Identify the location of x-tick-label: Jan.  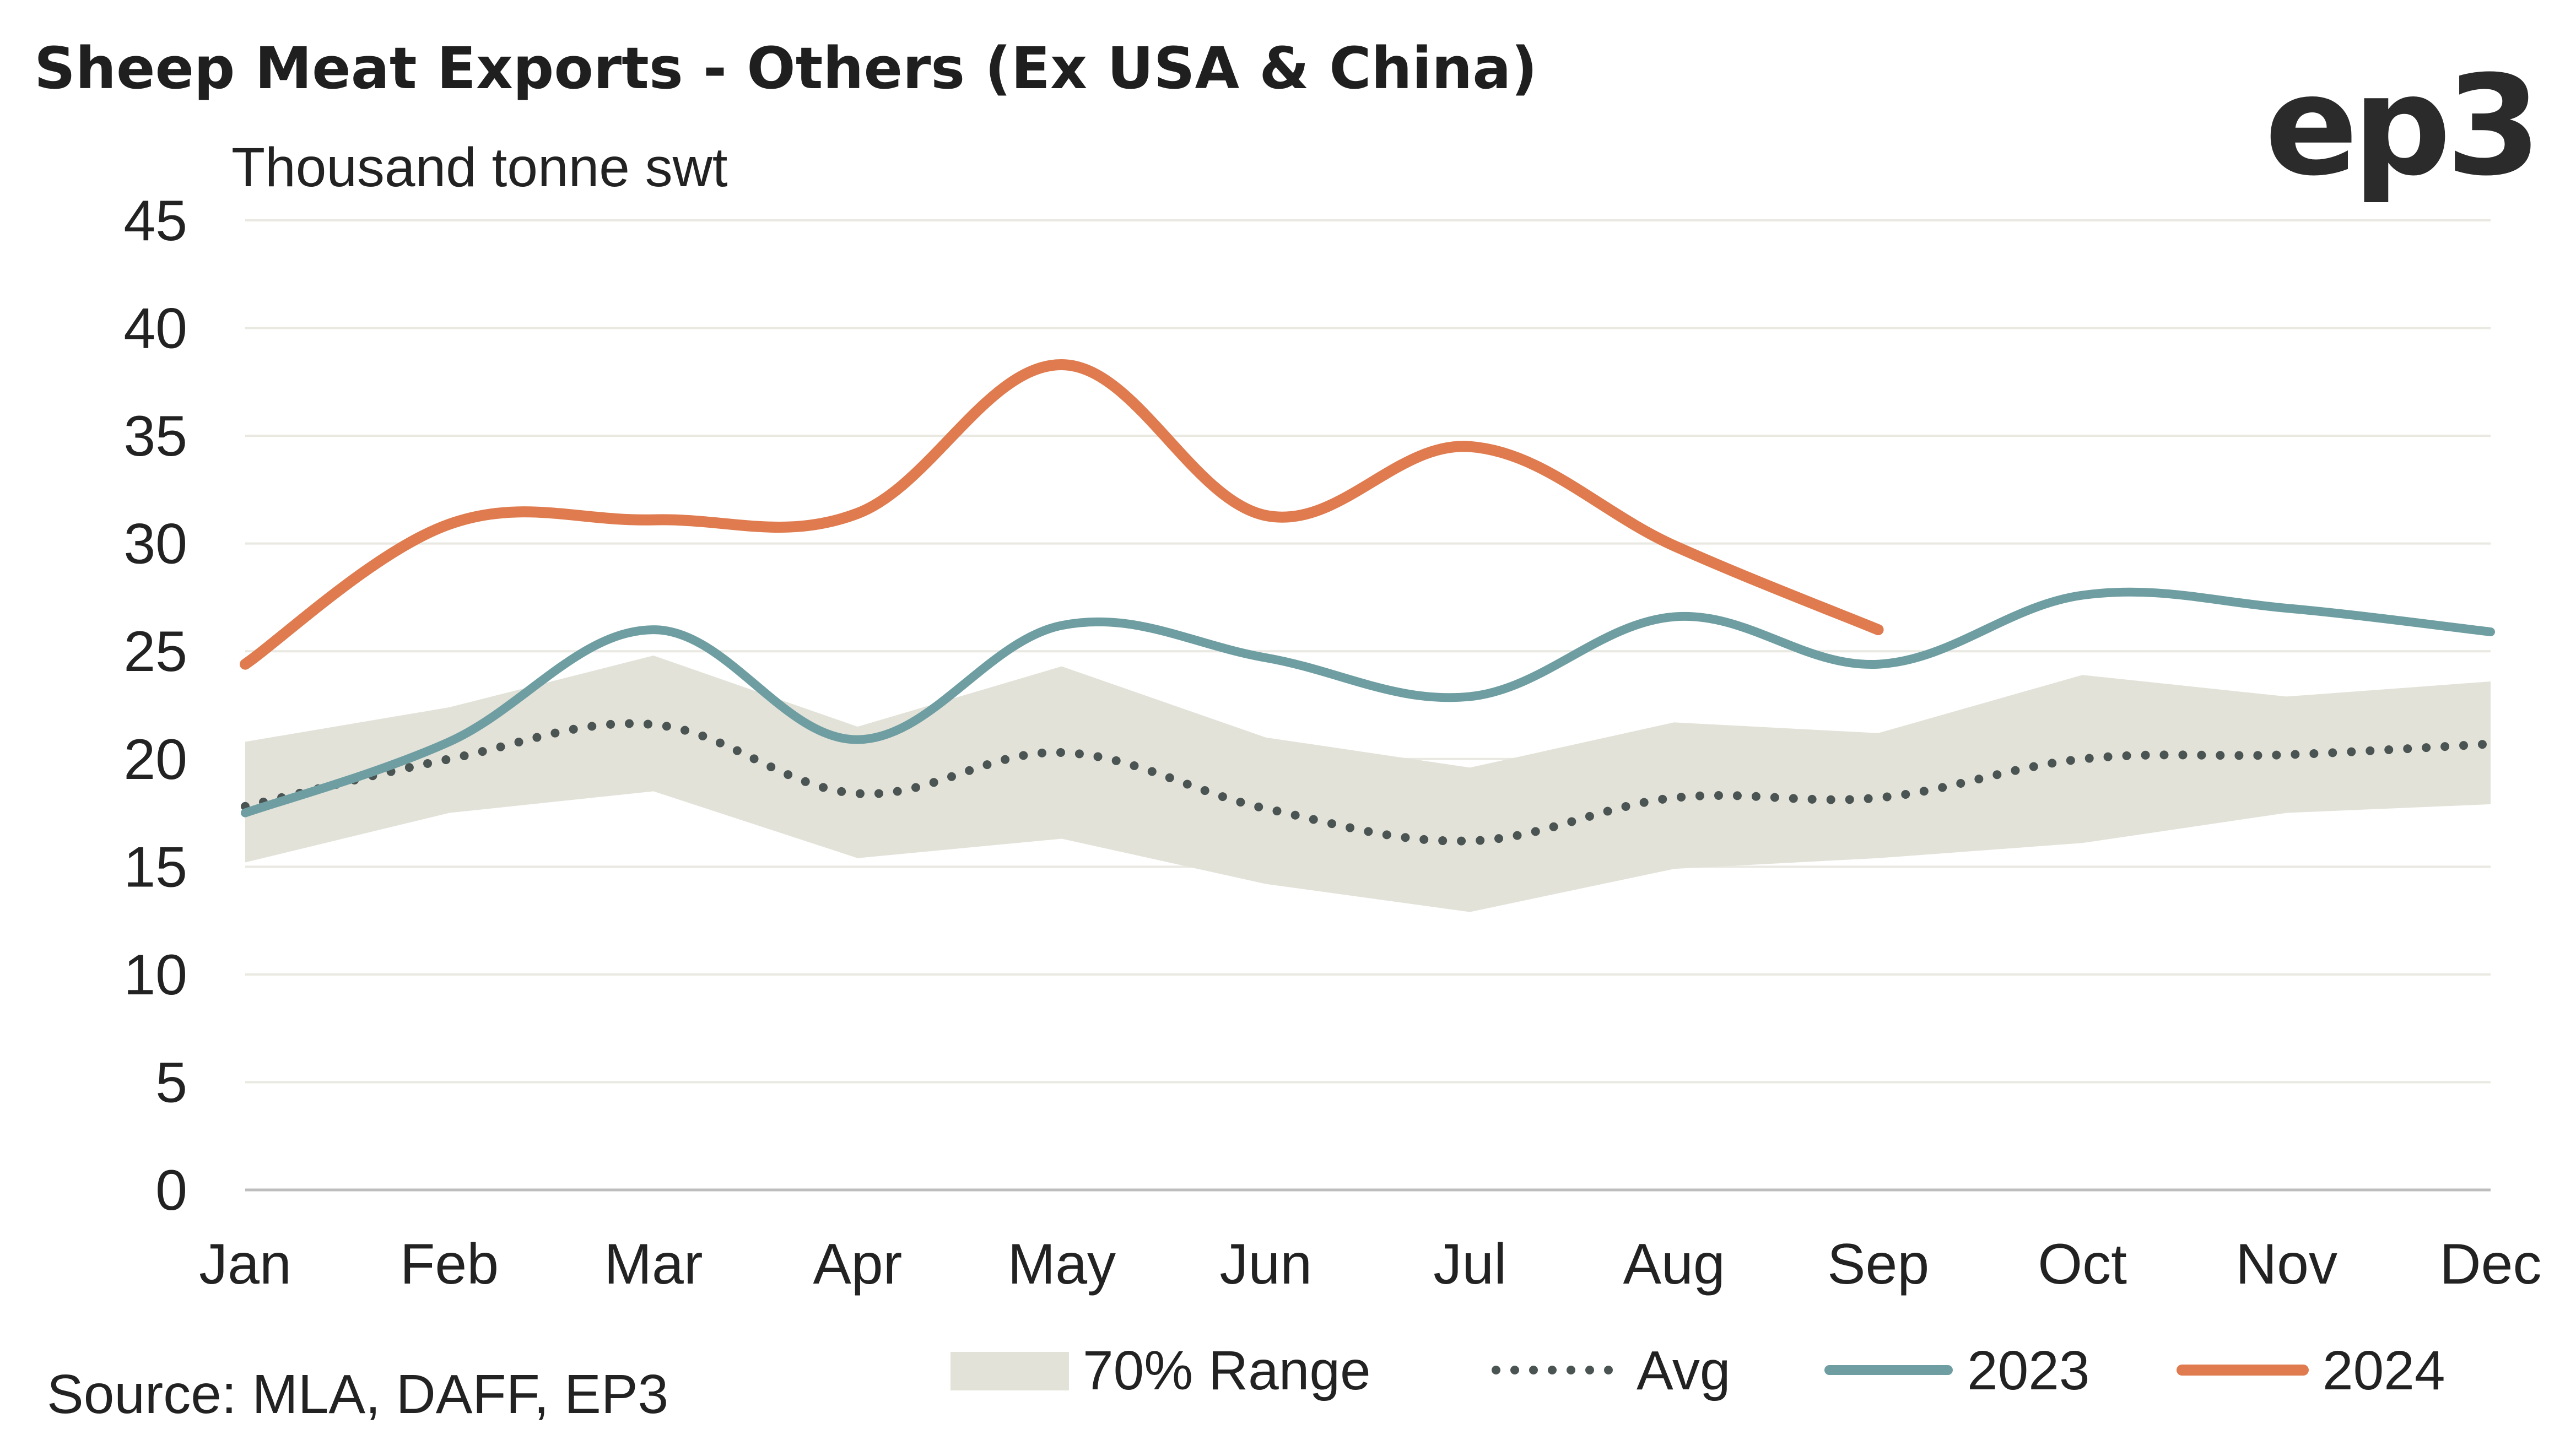
(245, 1264).